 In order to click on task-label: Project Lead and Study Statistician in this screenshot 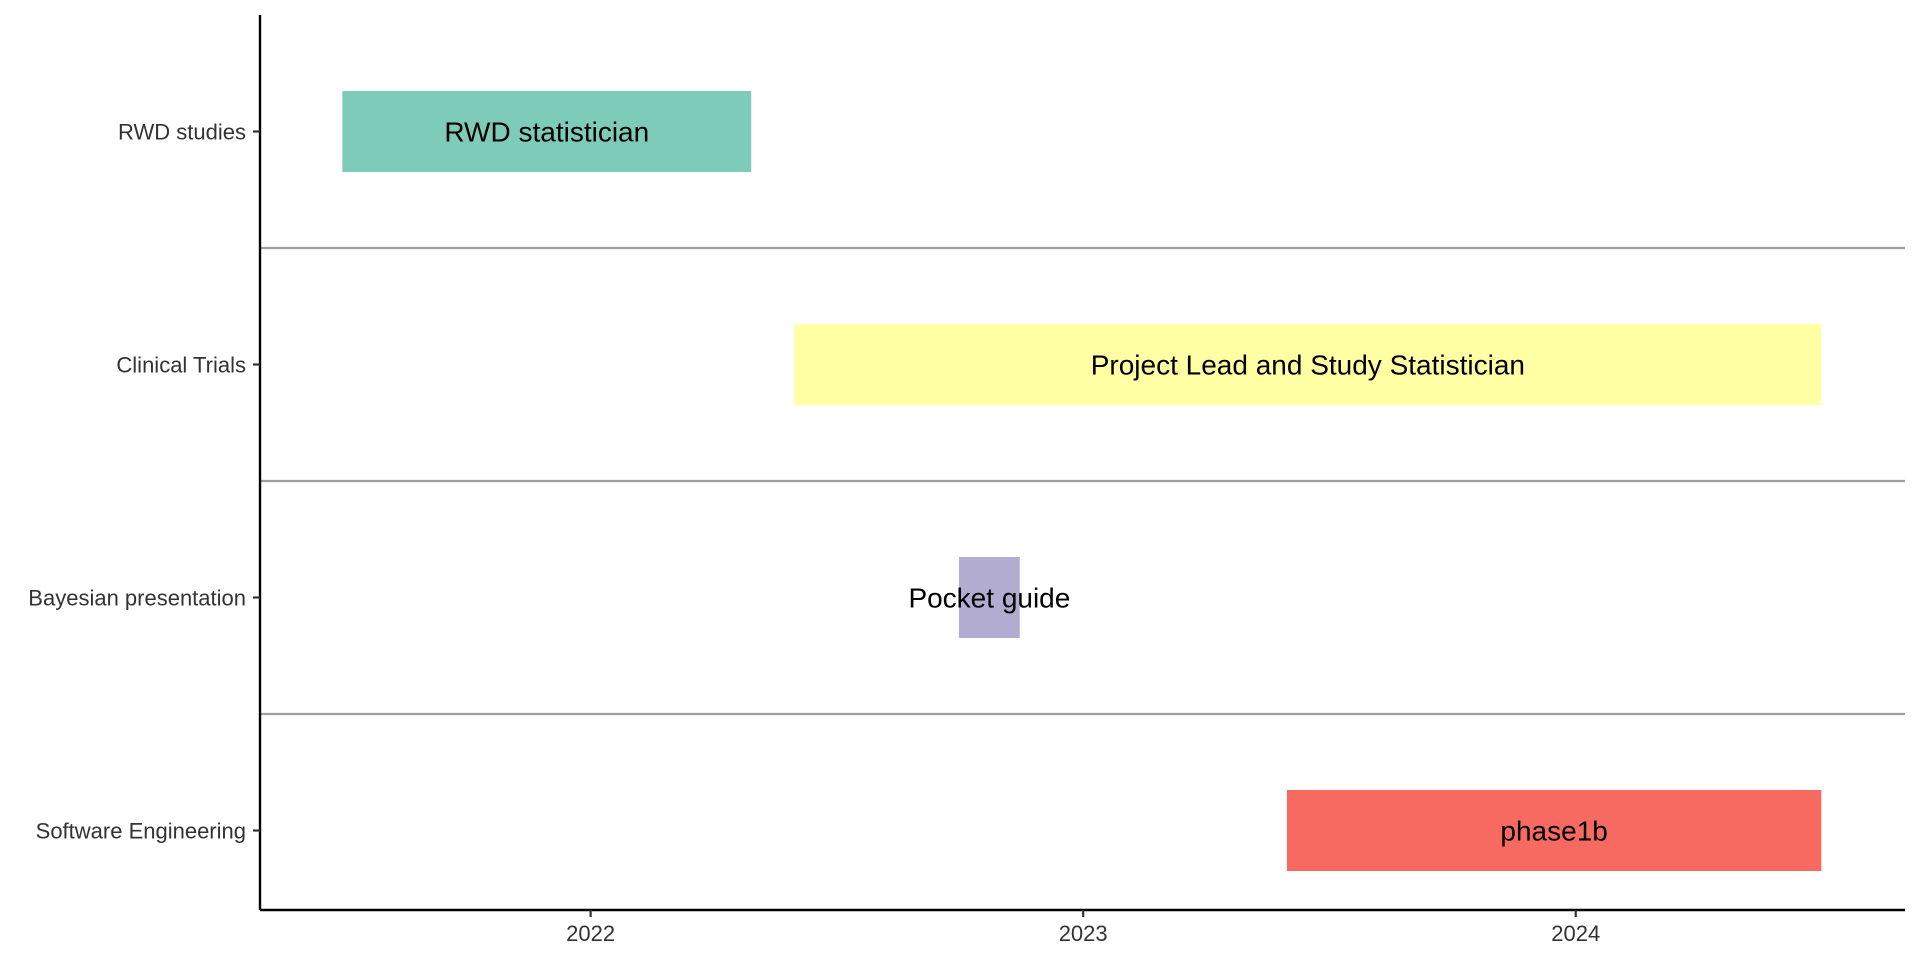, I will do `click(1308, 365)`.